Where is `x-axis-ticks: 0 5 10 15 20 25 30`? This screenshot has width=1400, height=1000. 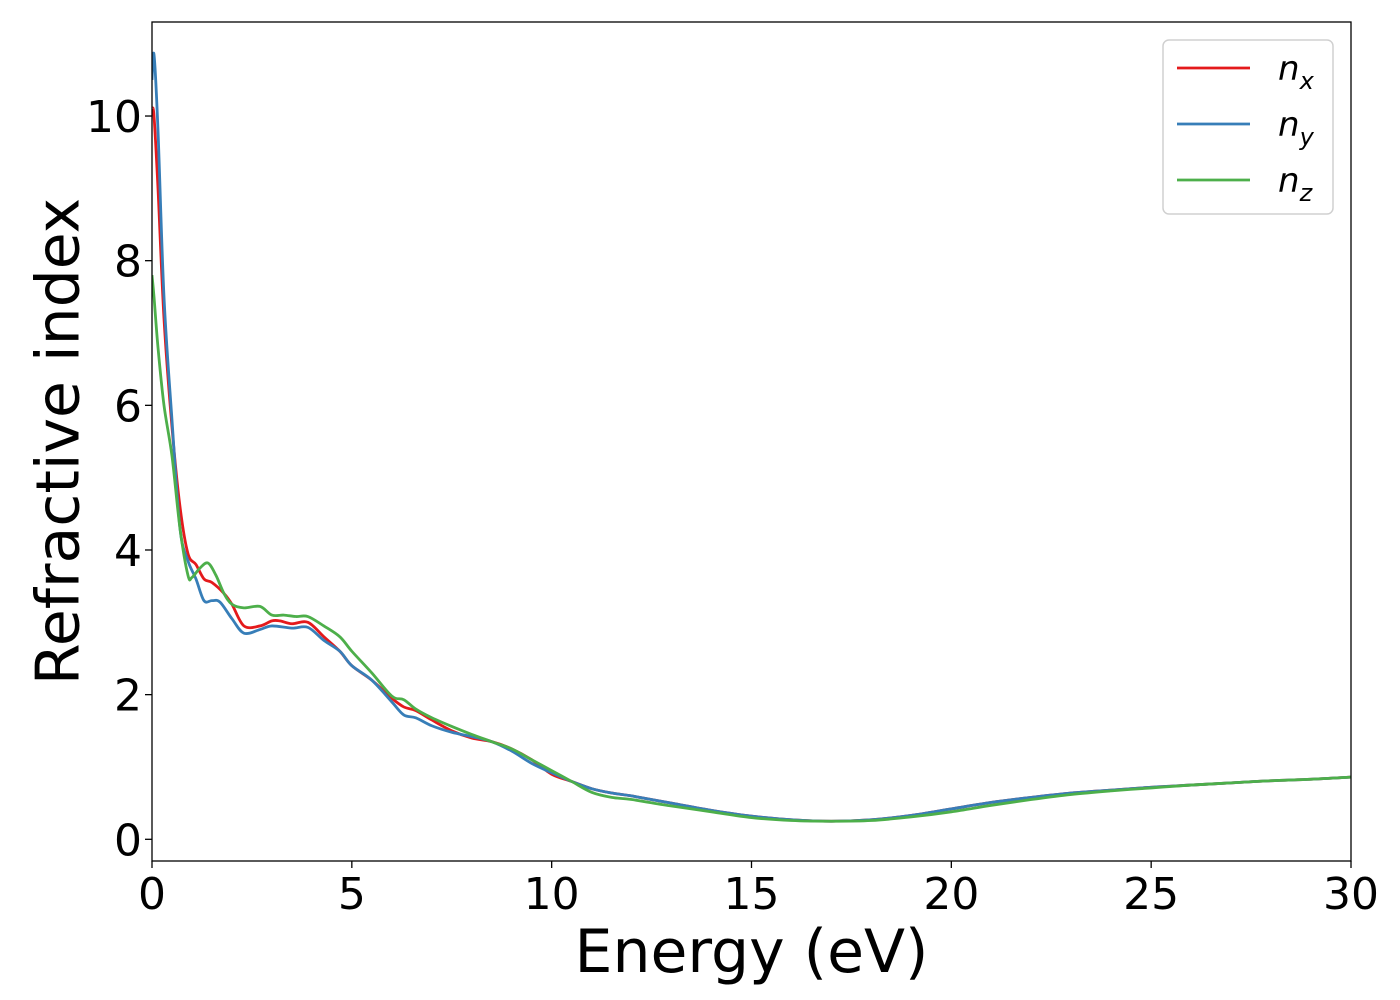
x-axis-ticks: 0 5 10 15 20 25 30 is located at coordinates (758, 890).